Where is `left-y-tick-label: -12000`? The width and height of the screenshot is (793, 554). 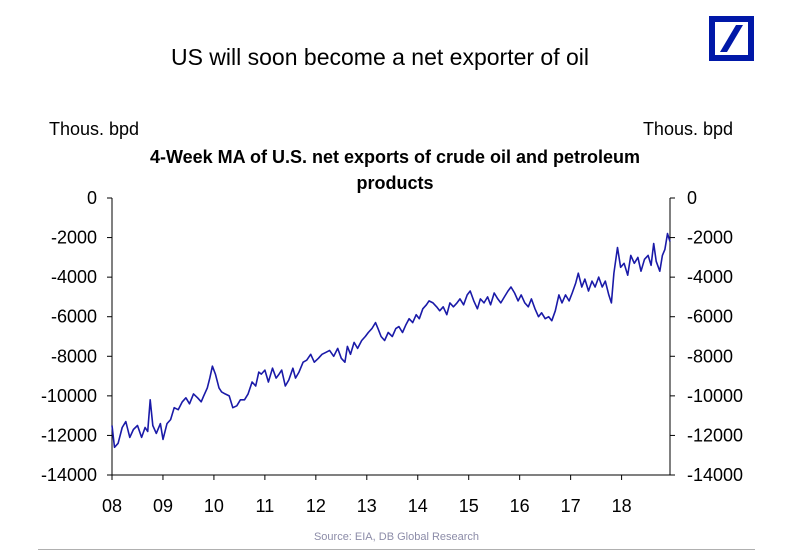 left-y-tick-label: -12000 is located at coordinates (69, 435).